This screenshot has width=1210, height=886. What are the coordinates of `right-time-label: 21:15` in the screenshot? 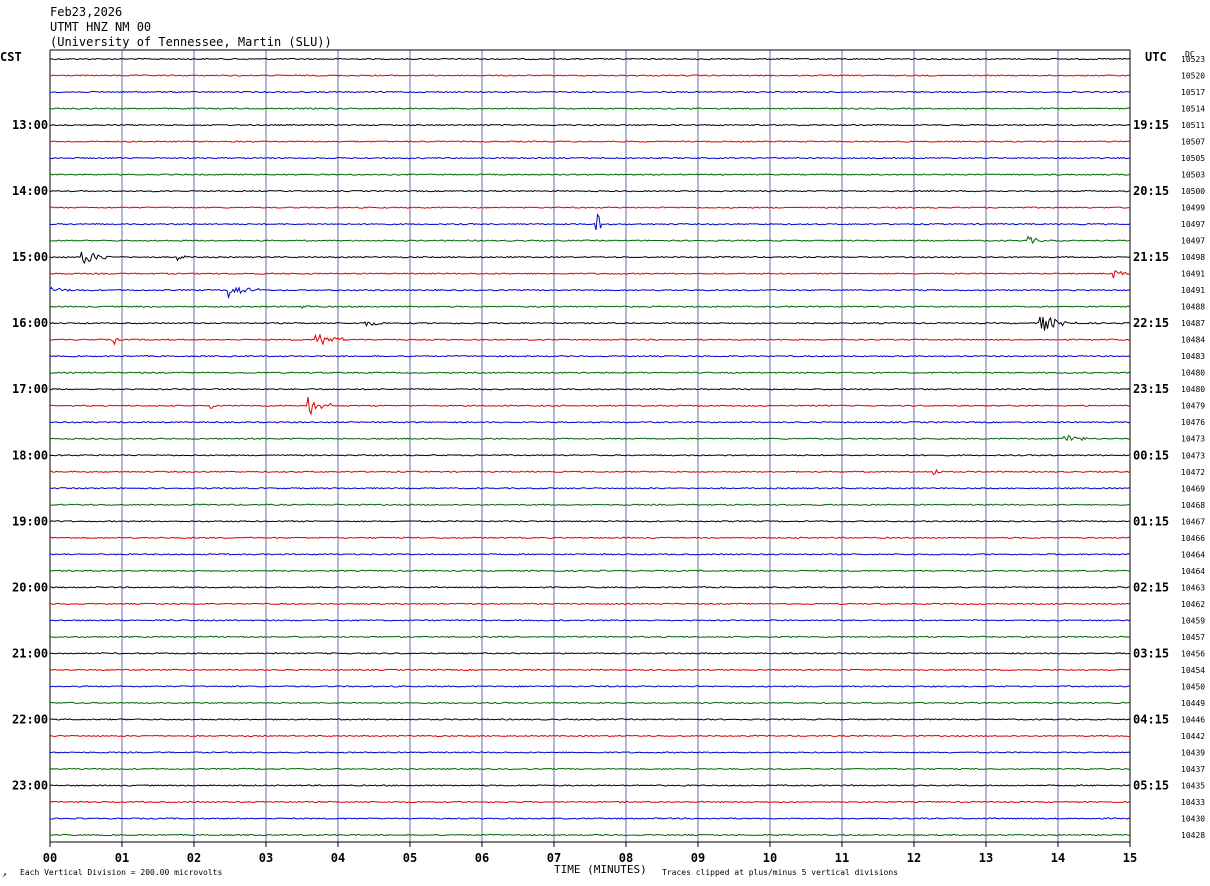 It's located at (1151, 257).